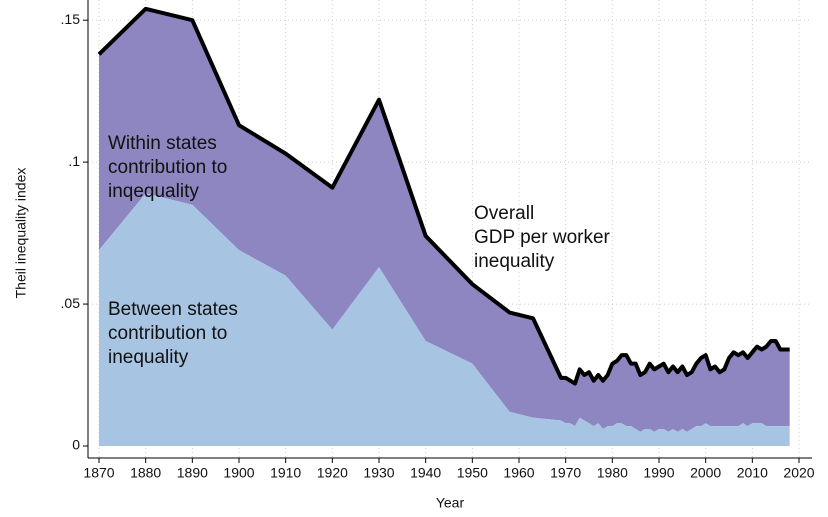  What do you see at coordinates (518, 473) in the screenshot?
I see `x-tick-label: 1960` at bounding box center [518, 473].